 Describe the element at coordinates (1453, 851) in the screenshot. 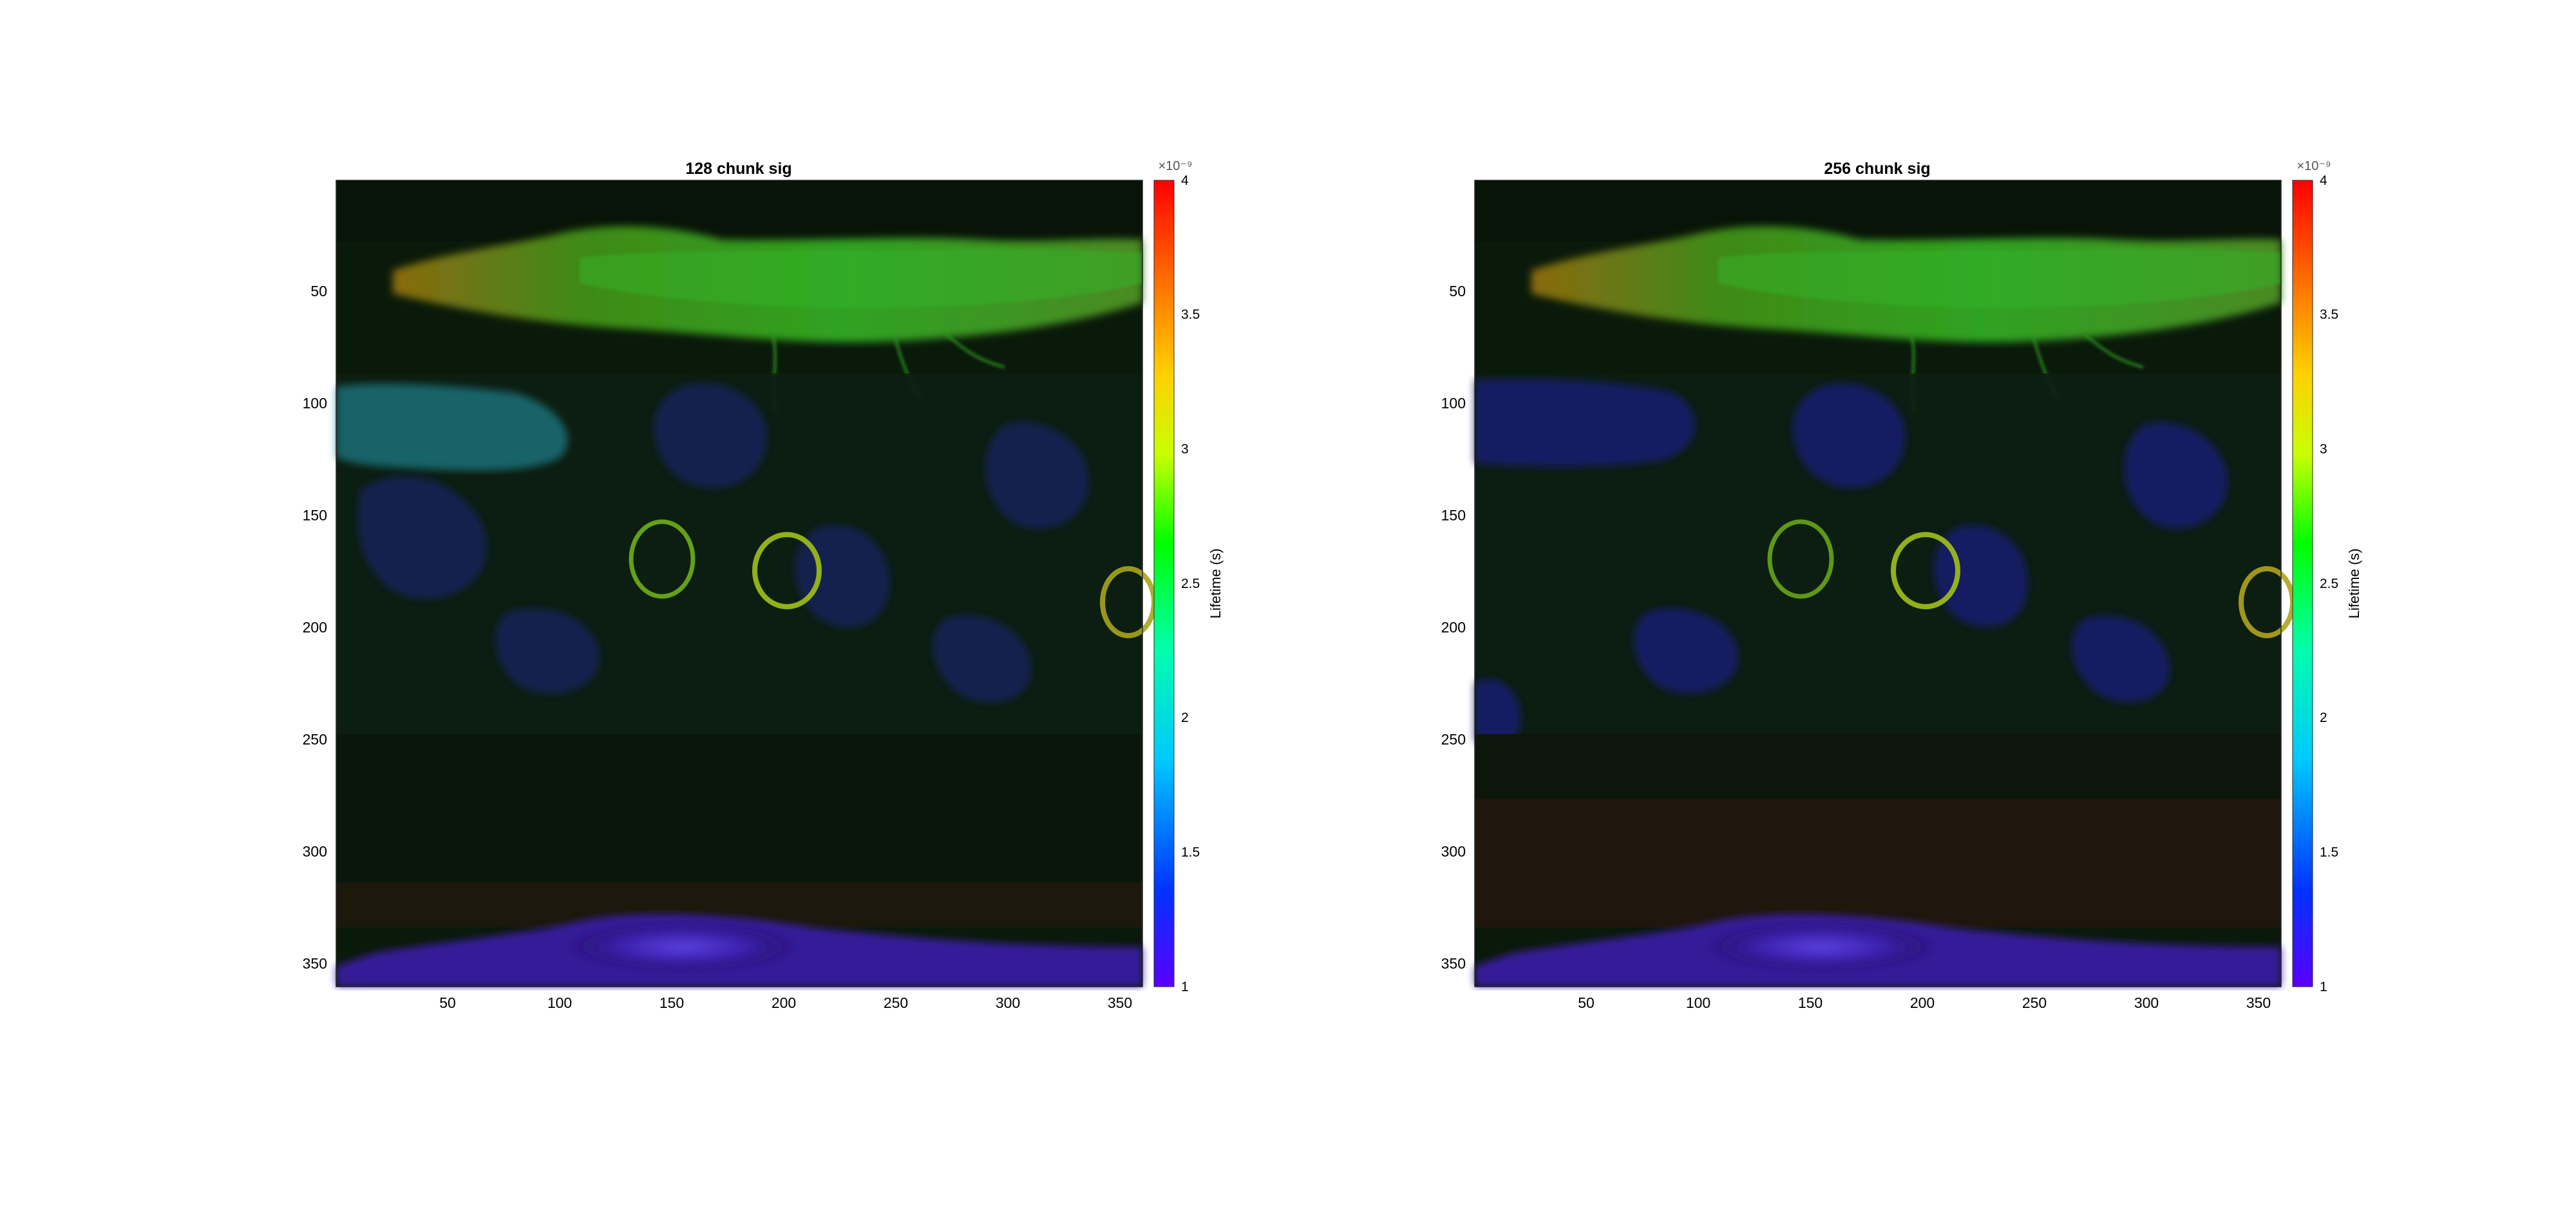

I see `panel-2-y-tick-300: 300` at that location.